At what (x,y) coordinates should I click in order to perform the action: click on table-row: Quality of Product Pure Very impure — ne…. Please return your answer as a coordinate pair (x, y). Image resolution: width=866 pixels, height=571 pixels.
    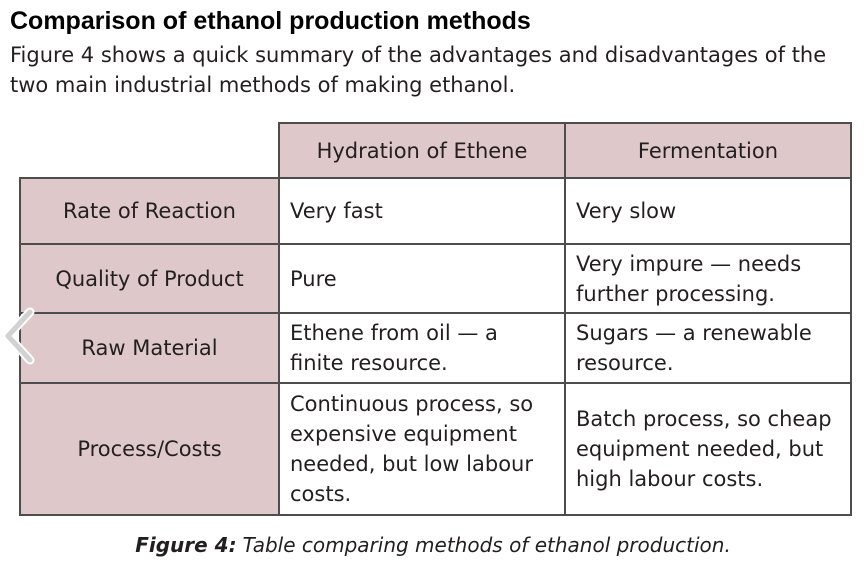
    Looking at the image, I should click on (435, 278).